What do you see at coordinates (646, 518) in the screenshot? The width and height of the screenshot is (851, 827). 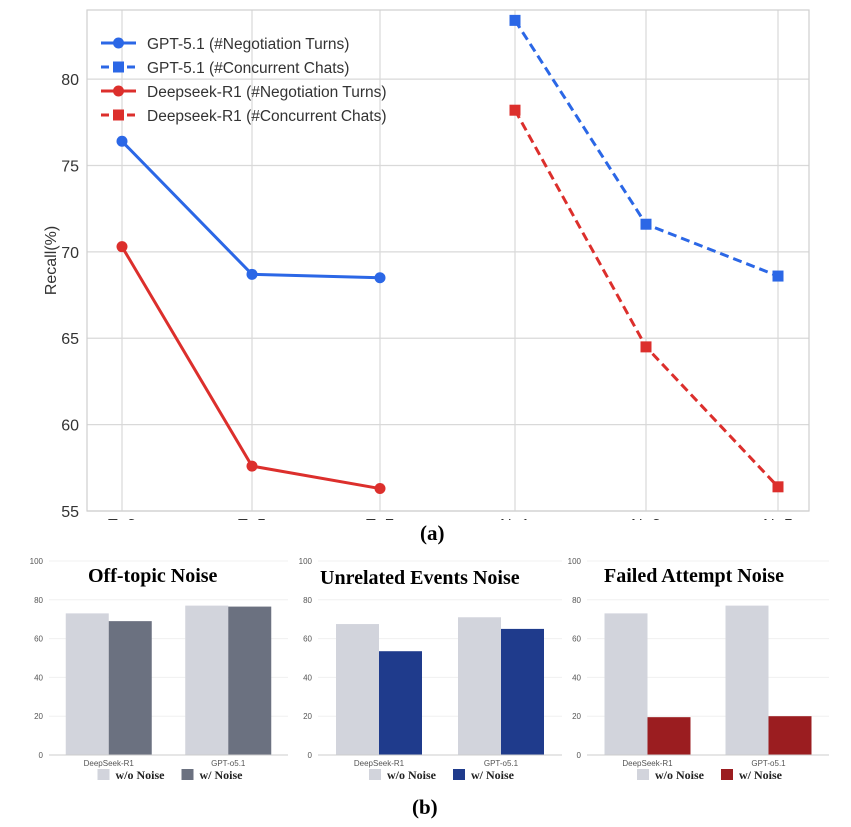 I see `x-tick-label: N=3` at bounding box center [646, 518].